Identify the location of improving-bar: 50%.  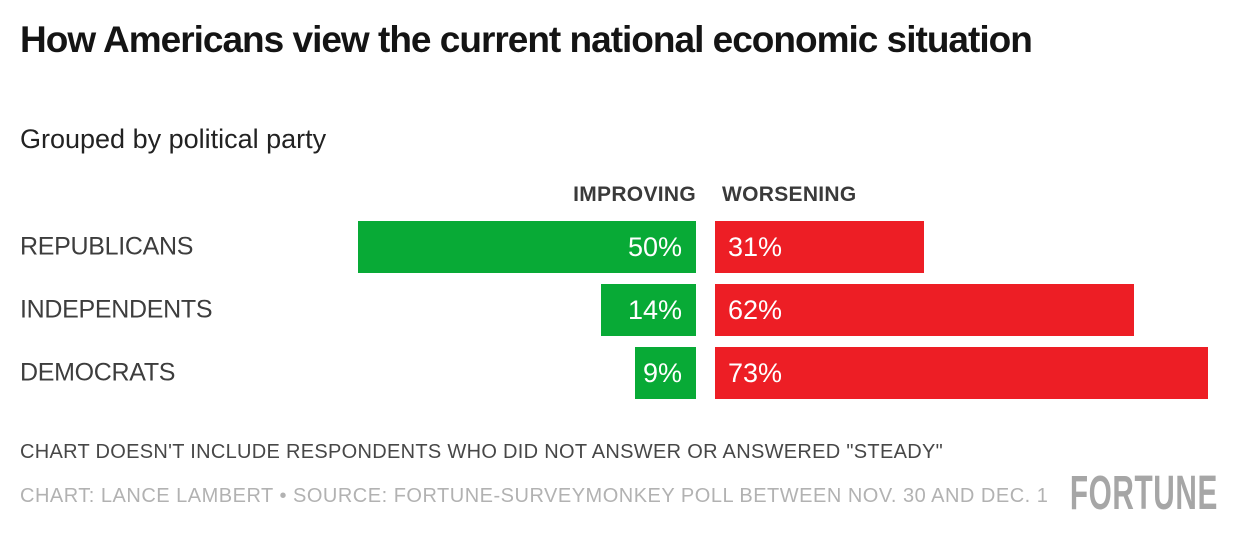
(527, 247).